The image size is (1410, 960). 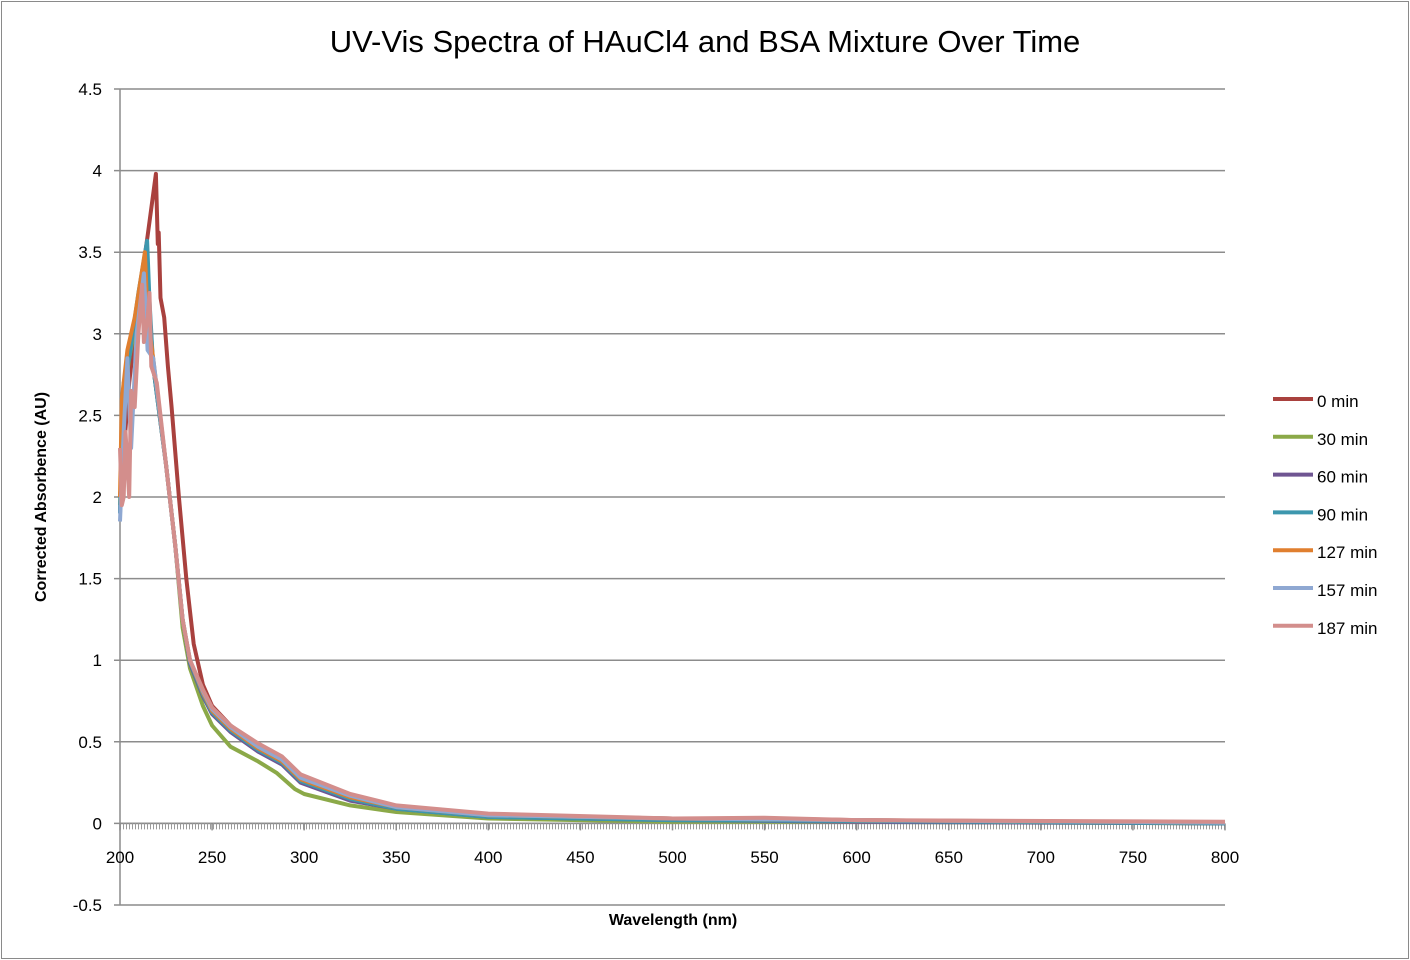 I want to click on x-axis-label: Wavelength (nm), so click(x=673, y=920).